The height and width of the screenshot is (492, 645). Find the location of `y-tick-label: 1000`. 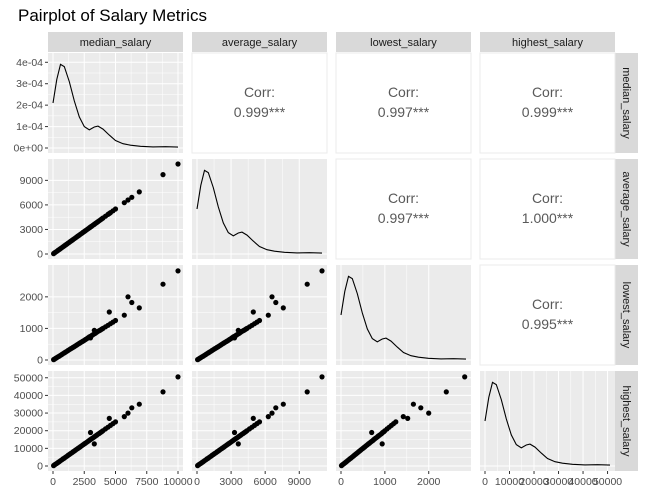

y-tick-label: 1000 is located at coordinates (32, 329).